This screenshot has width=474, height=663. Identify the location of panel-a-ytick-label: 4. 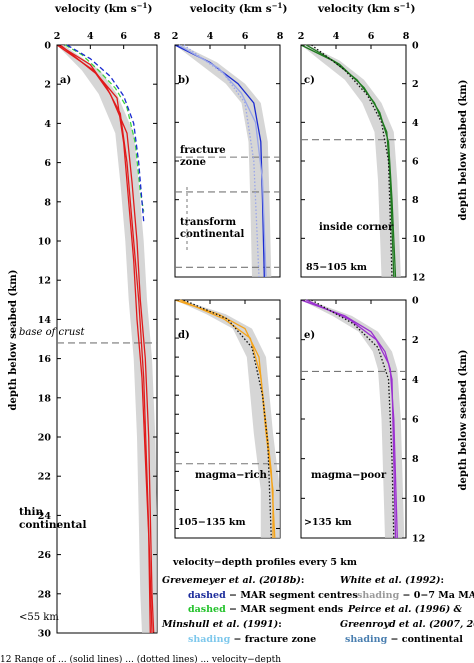
(47, 124).